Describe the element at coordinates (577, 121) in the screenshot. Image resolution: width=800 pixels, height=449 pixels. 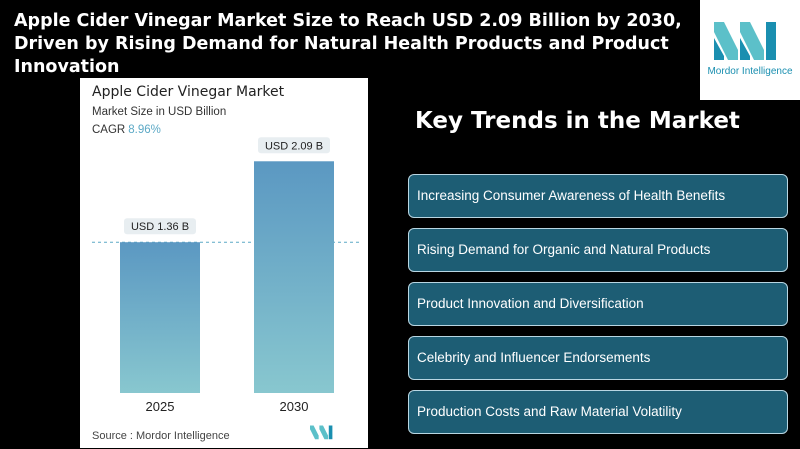
I see `trends-title: Key Trends in the Market` at that location.